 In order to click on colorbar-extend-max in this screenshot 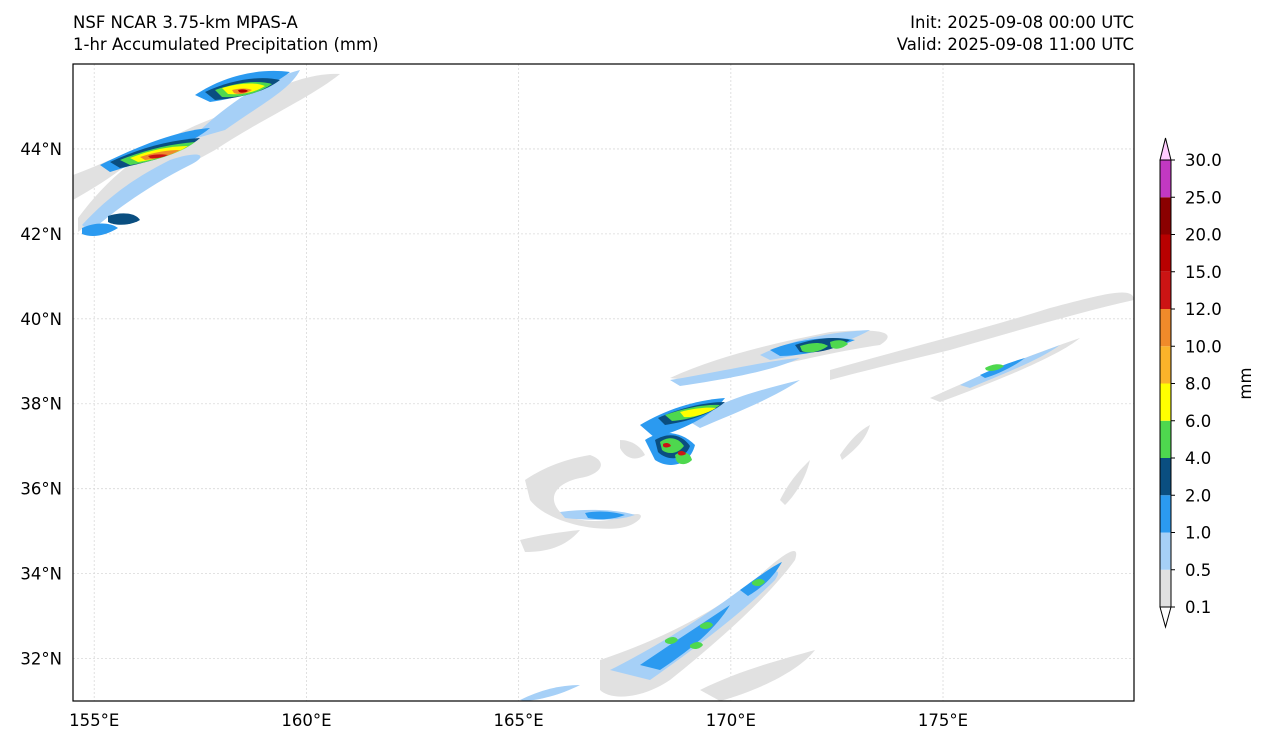, I will do `click(1165, 149)`.